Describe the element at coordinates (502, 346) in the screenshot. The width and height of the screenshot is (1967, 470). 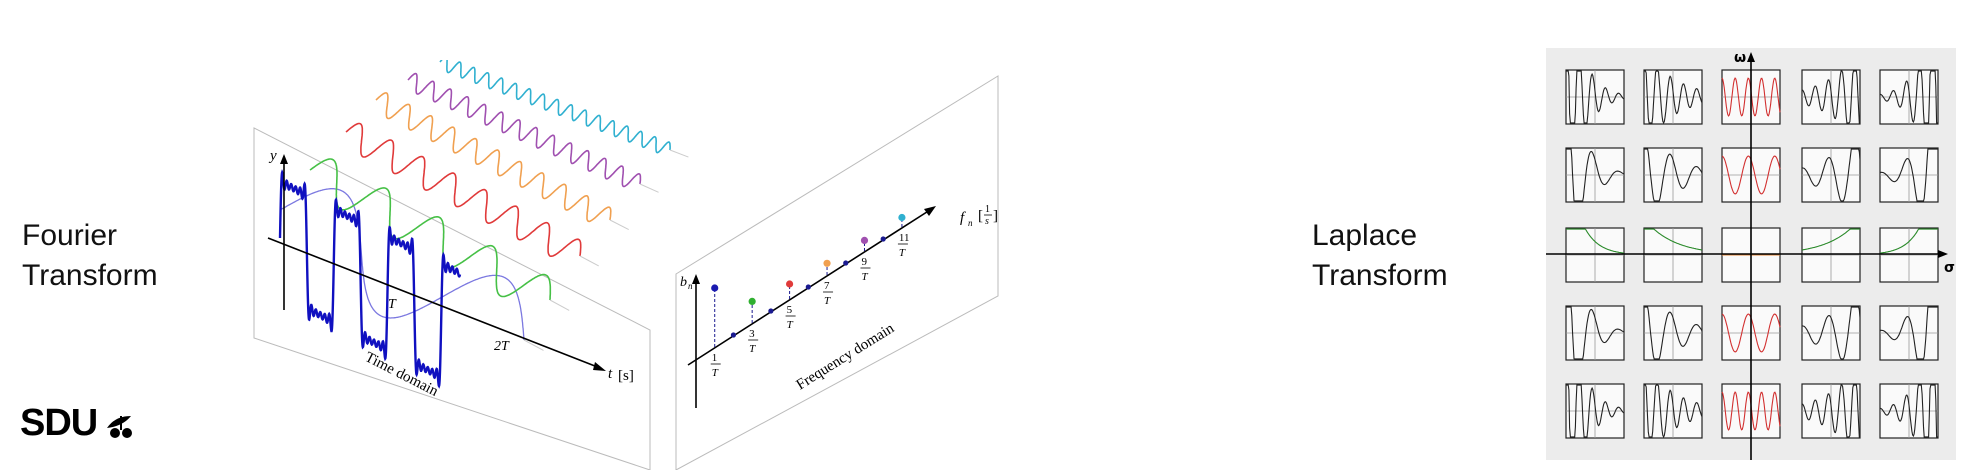
I see `tick-2T-label: 2T` at that location.